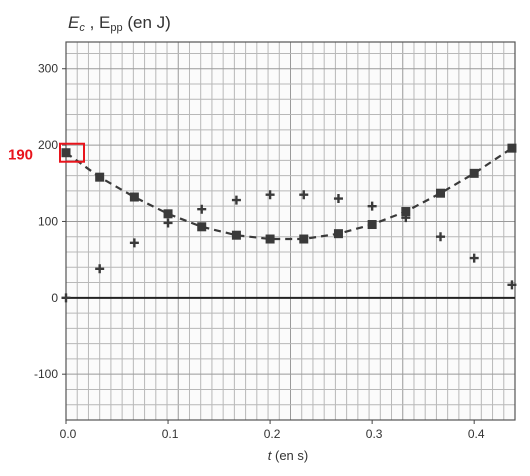  I want to click on y-tick-label: 300, so click(48, 69).